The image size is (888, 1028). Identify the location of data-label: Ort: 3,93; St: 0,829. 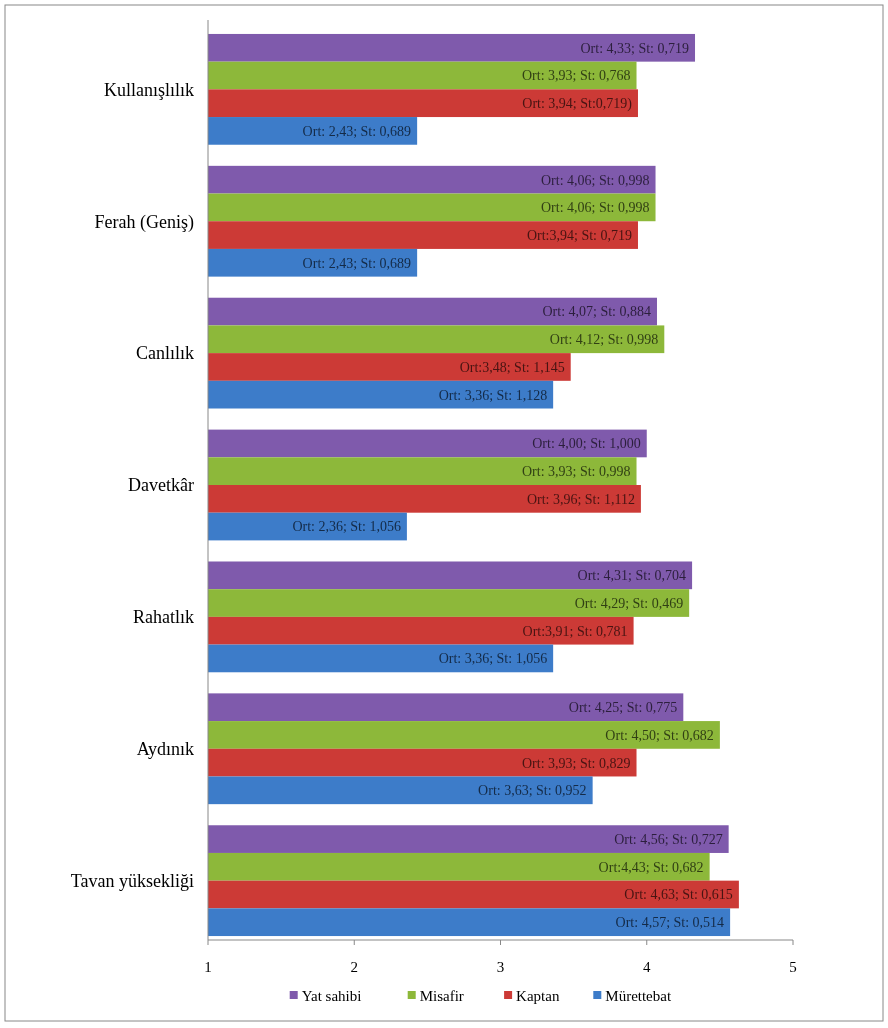
(576, 763).